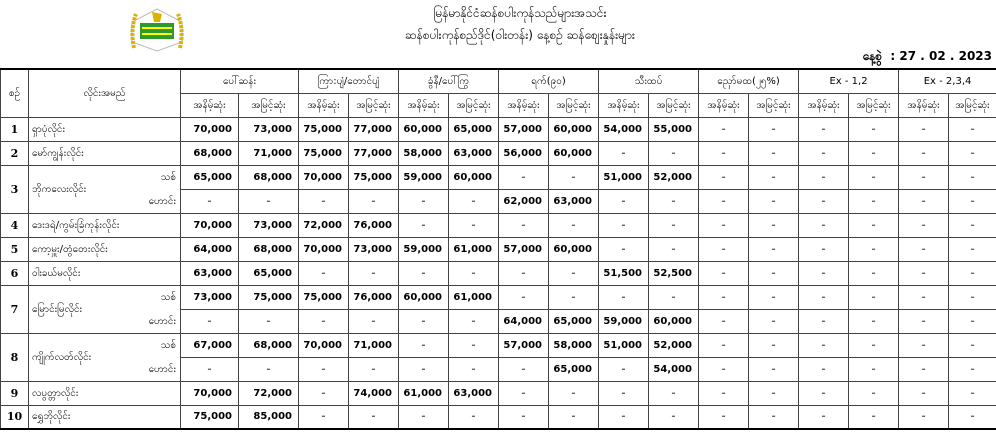 This screenshot has height=434, width=996. I want to click on price-cell: 70,000, so click(323, 177).